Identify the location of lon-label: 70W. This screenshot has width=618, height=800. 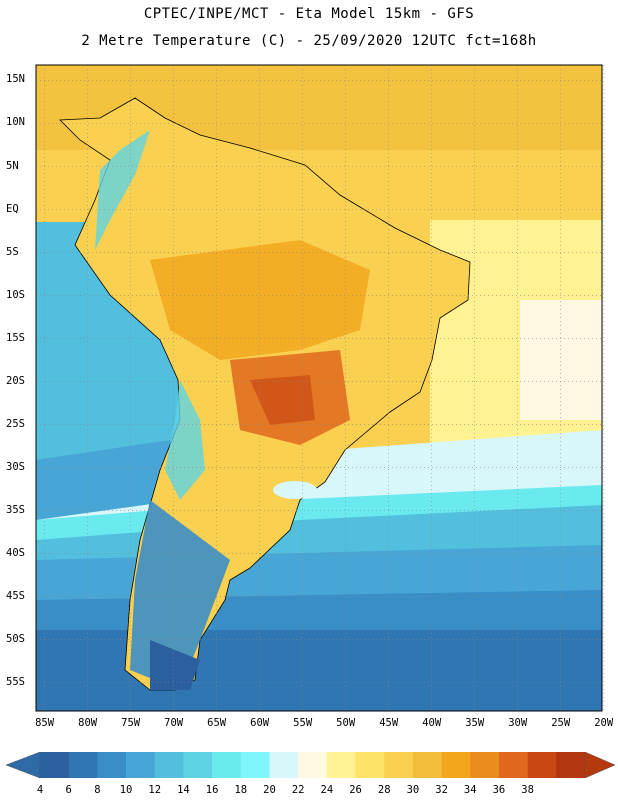
(174, 723).